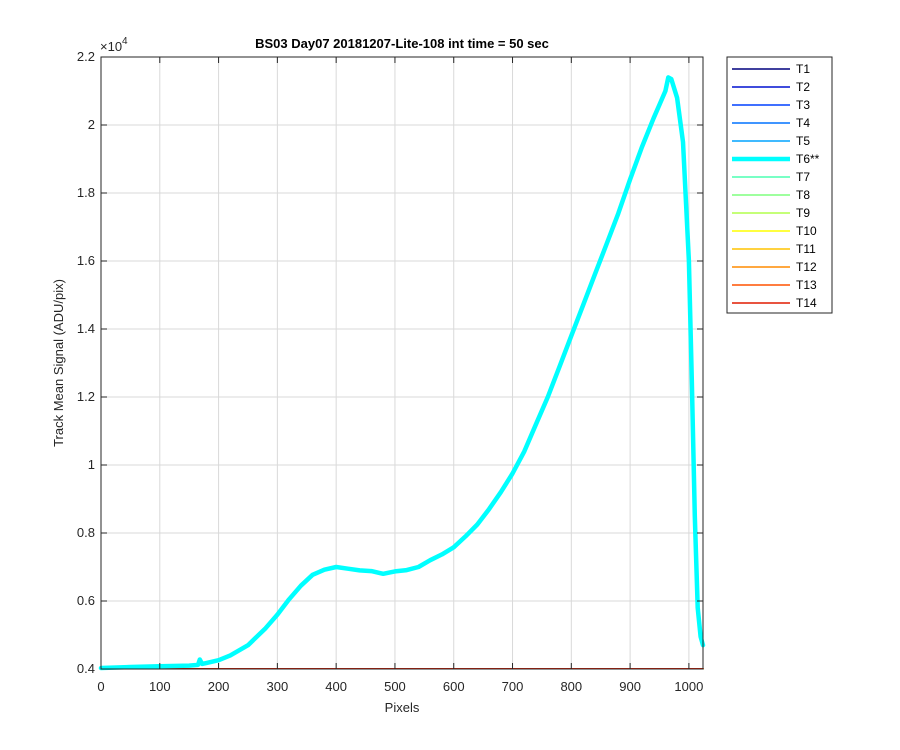  Describe the element at coordinates (402, 707) in the screenshot. I see `x-axis-label: Pixels` at that location.